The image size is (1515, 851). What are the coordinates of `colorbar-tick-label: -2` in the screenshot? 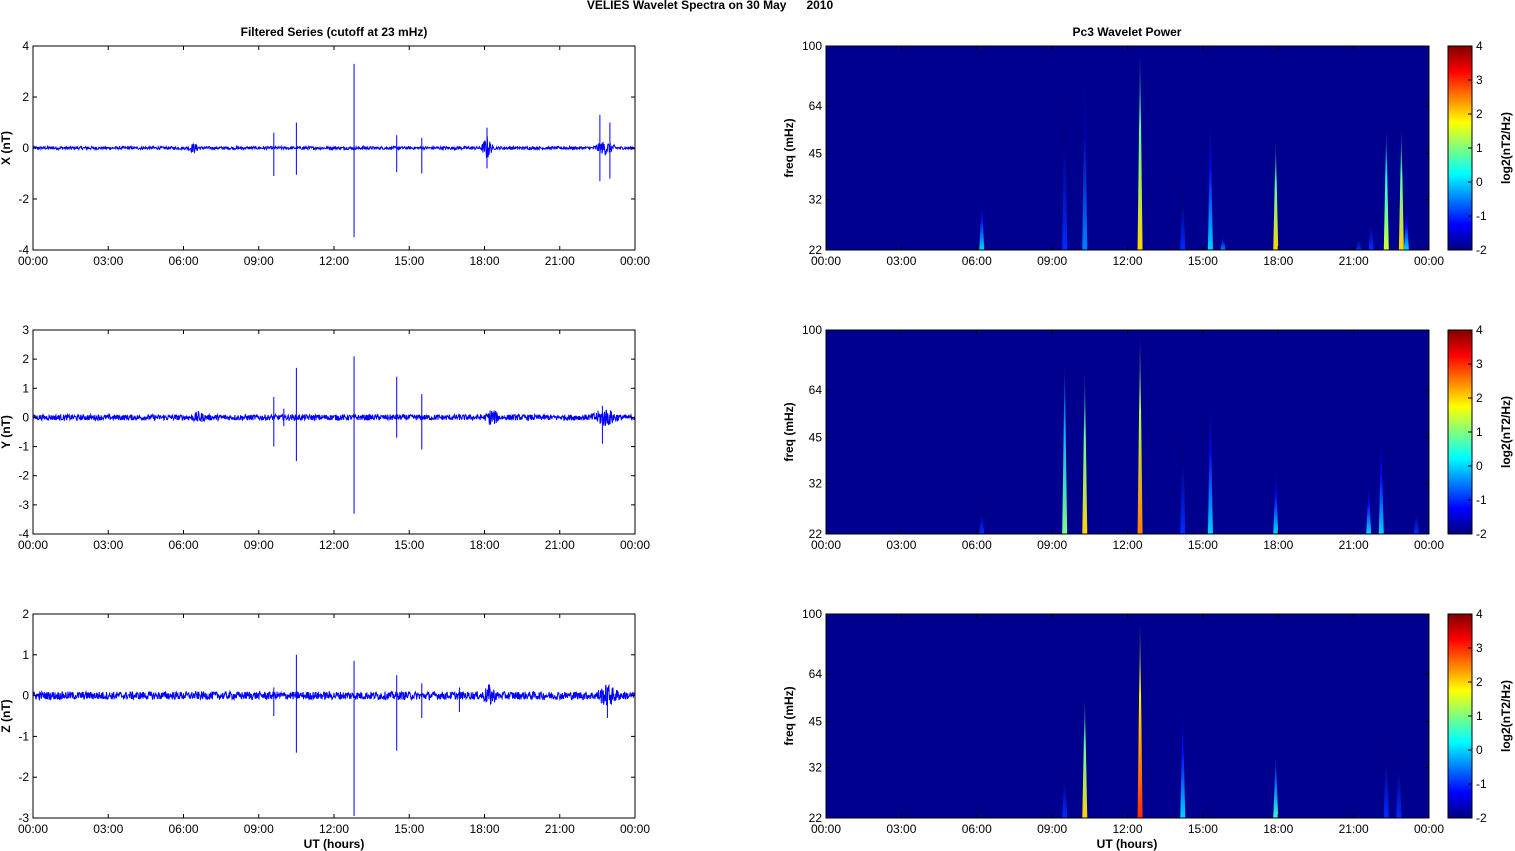 It's located at (1481, 250).